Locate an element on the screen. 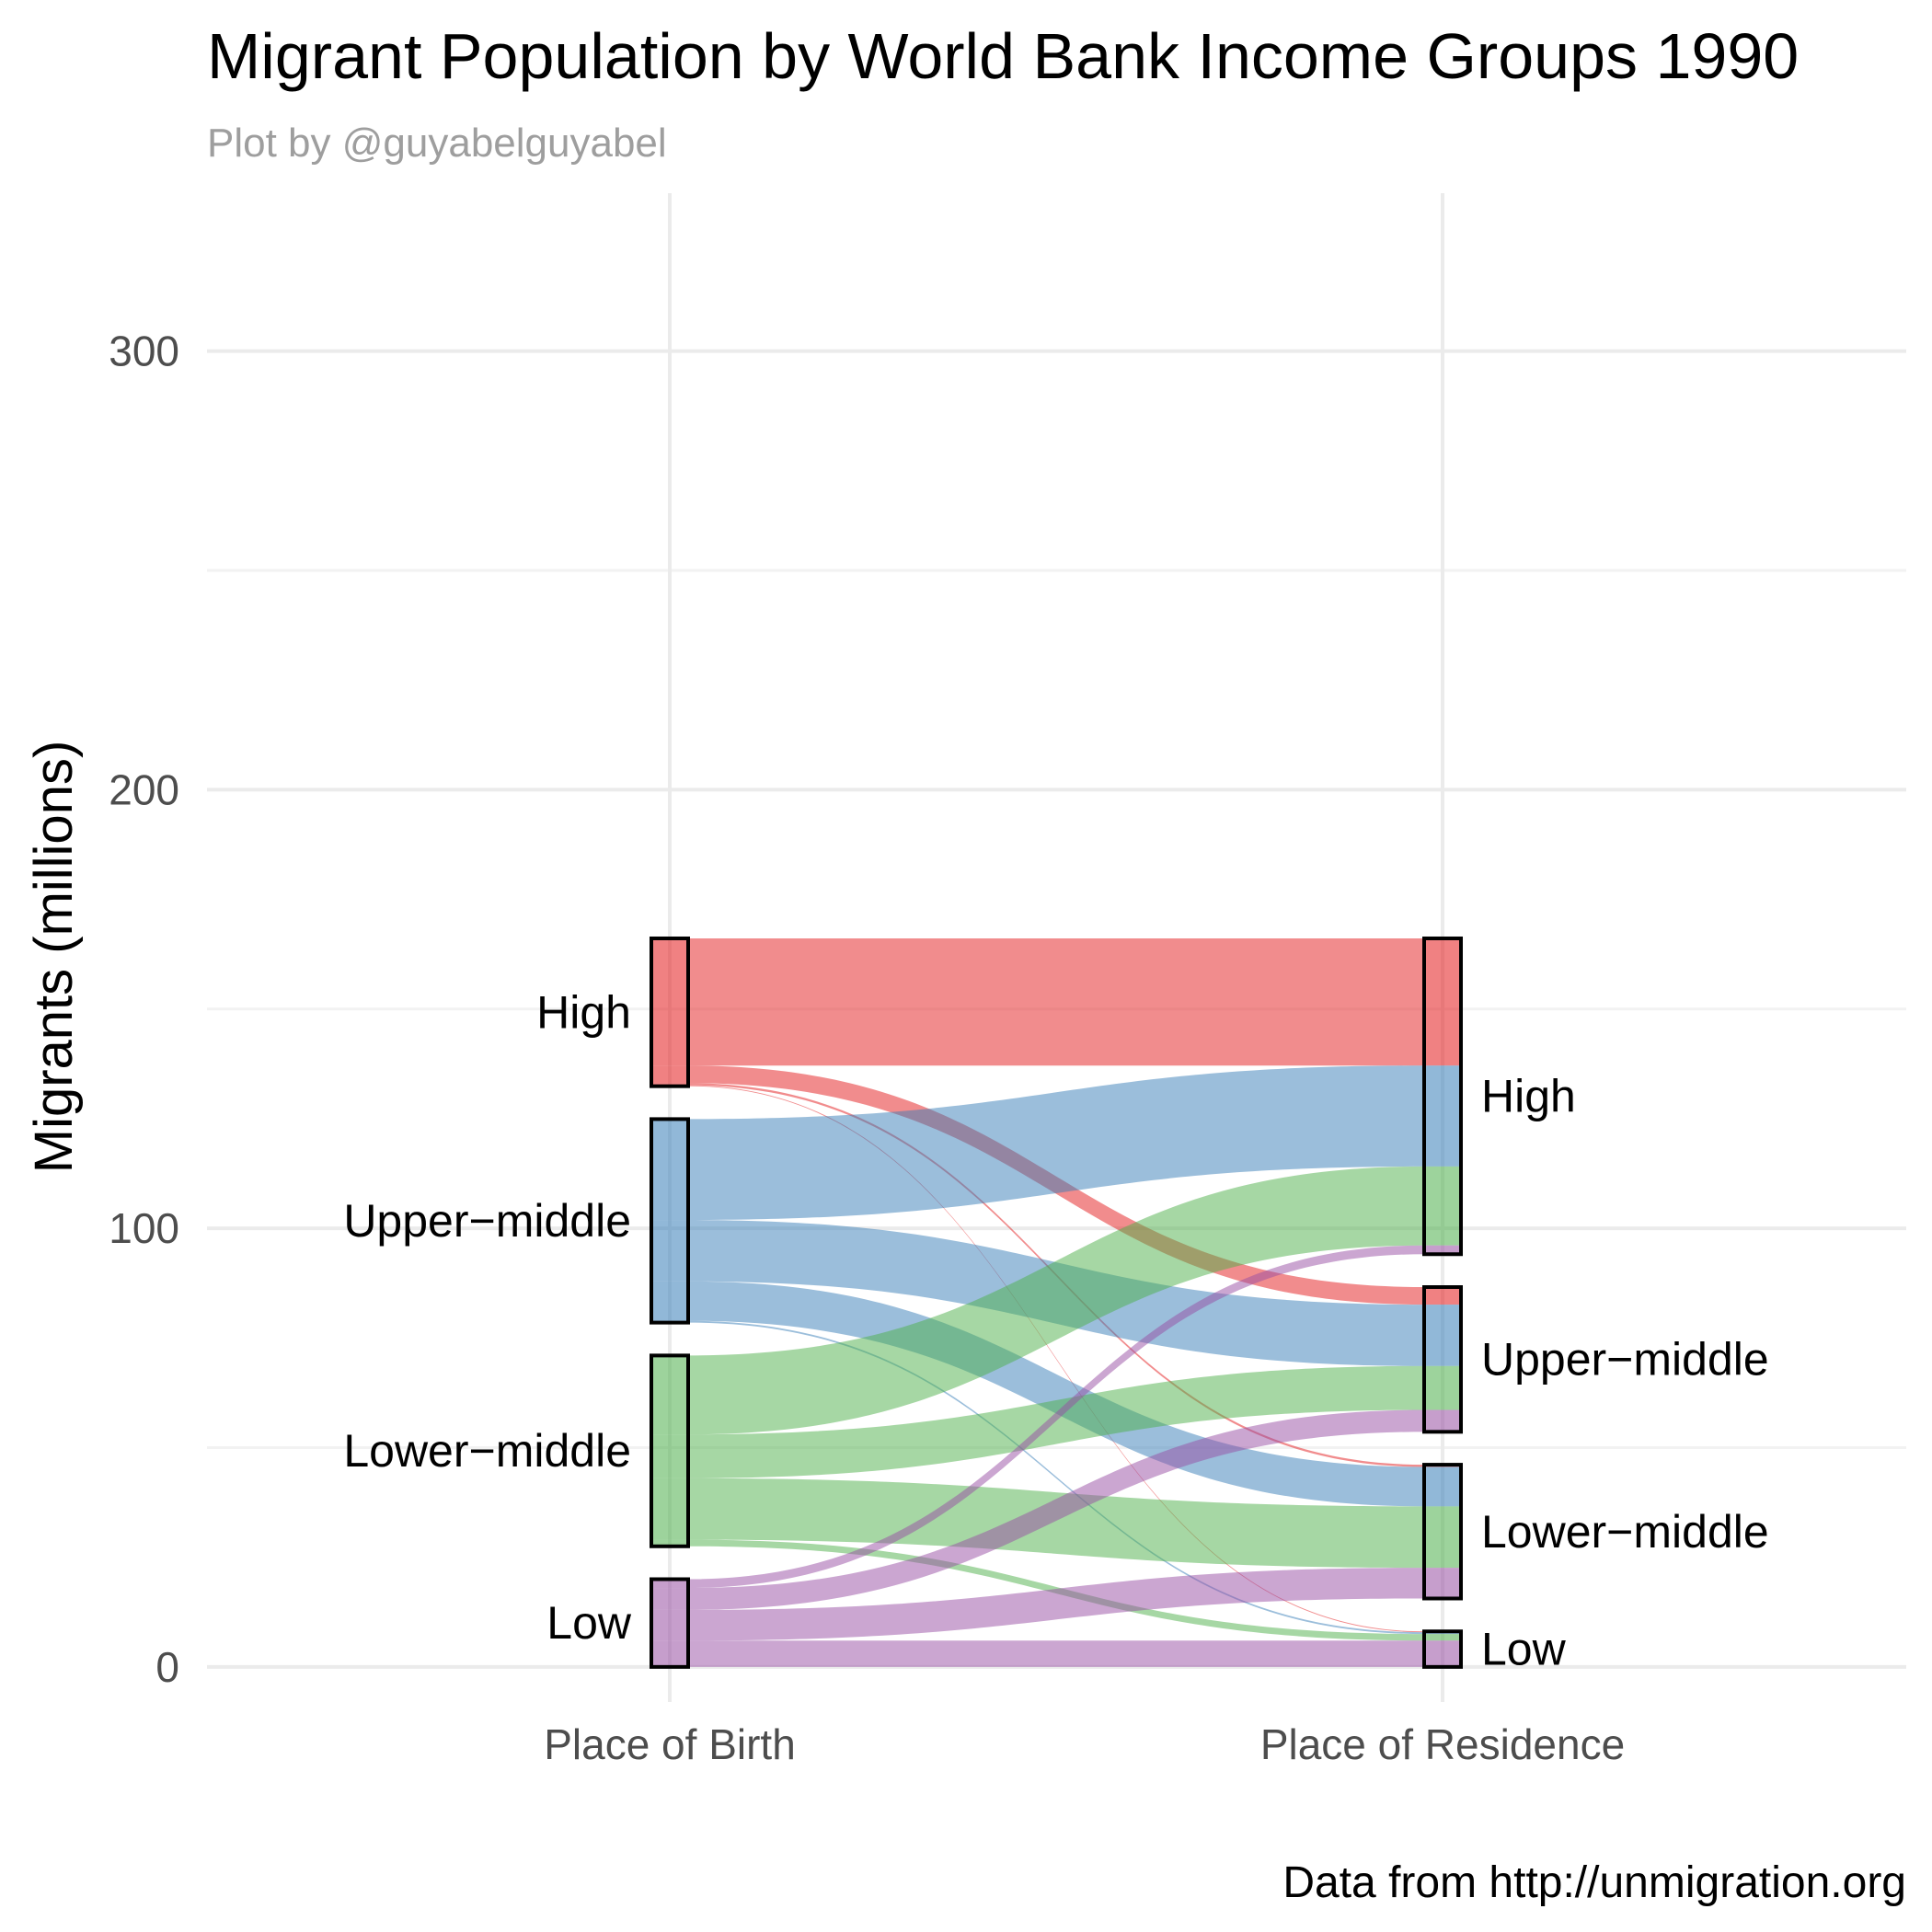  flow-lower-middle-to-upper-middle is located at coordinates (1056, 1421).